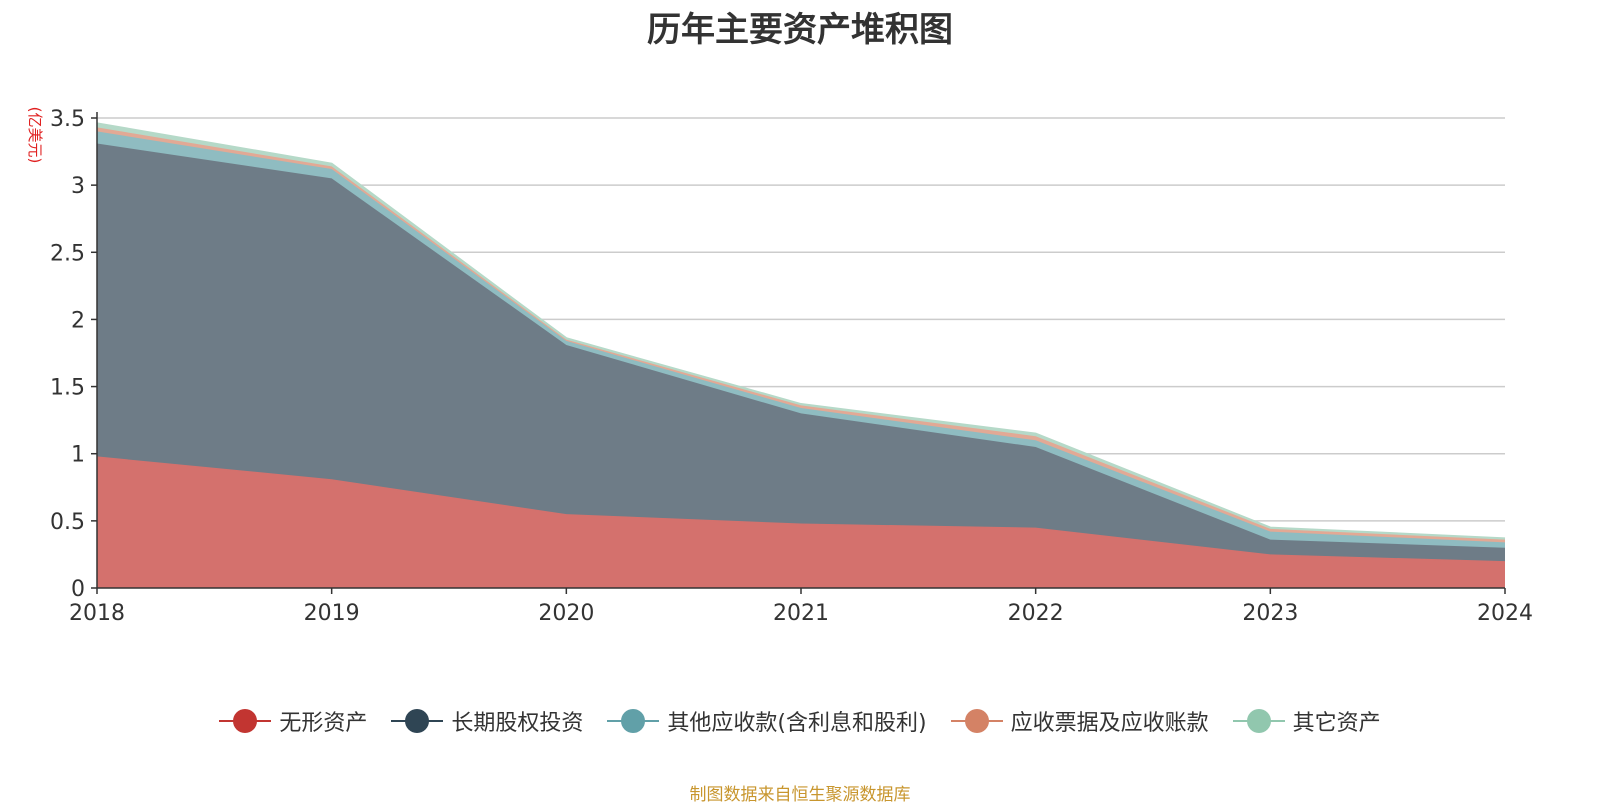  What do you see at coordinates (78, 186) in the screenshot?
I see `y-tick-label-6: 3` at bounding box center [78, 186].